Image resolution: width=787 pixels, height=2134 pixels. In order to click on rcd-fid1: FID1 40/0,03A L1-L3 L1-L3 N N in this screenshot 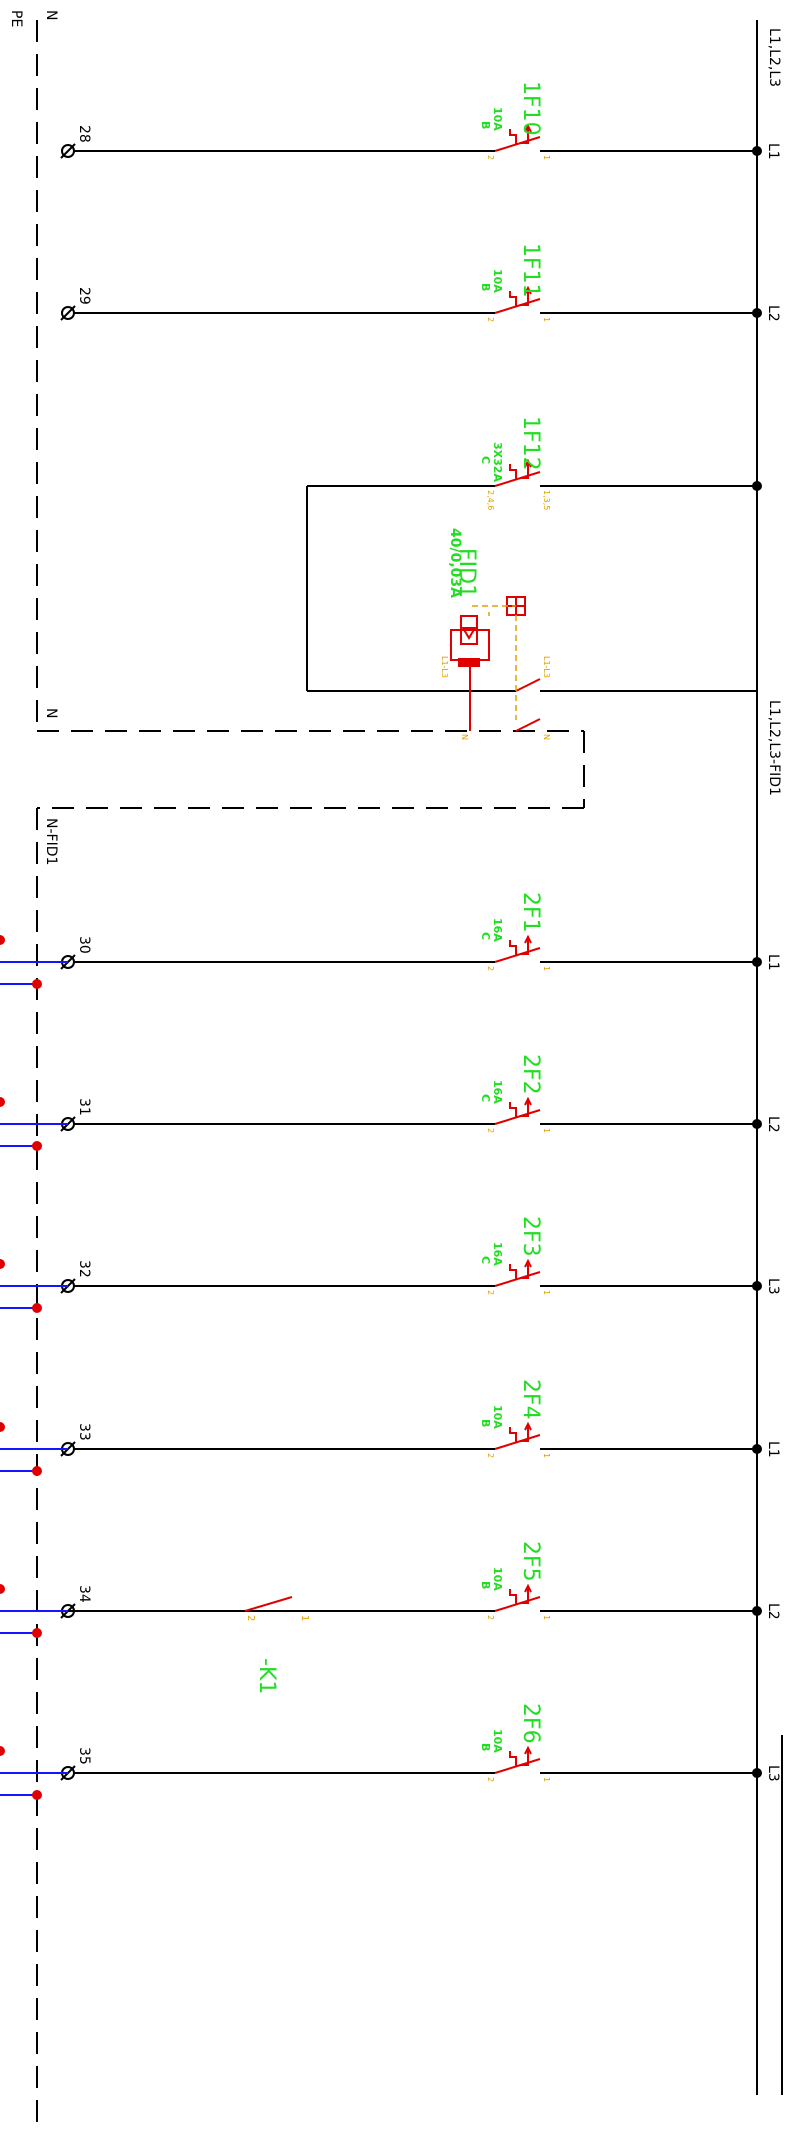, I will do `click(495, 634)`.